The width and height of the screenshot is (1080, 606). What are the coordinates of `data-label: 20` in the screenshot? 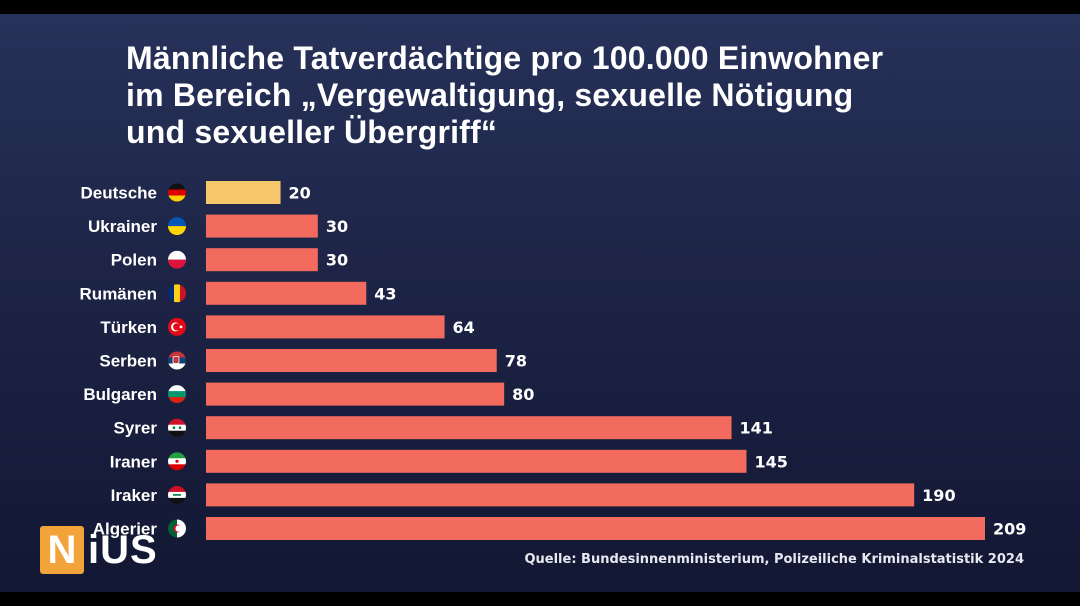 It's located at (300, 193).